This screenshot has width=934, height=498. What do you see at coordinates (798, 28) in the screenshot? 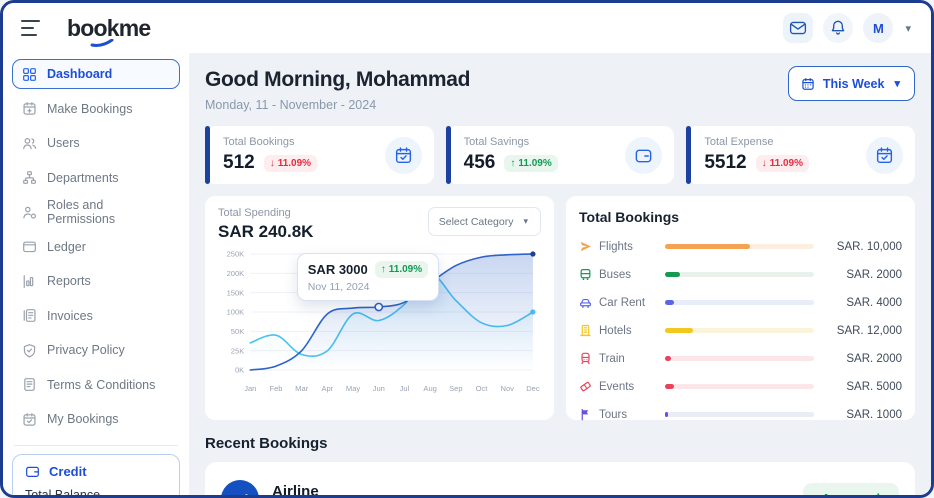
I see `mail-icon` at bounding box center [798, 28].